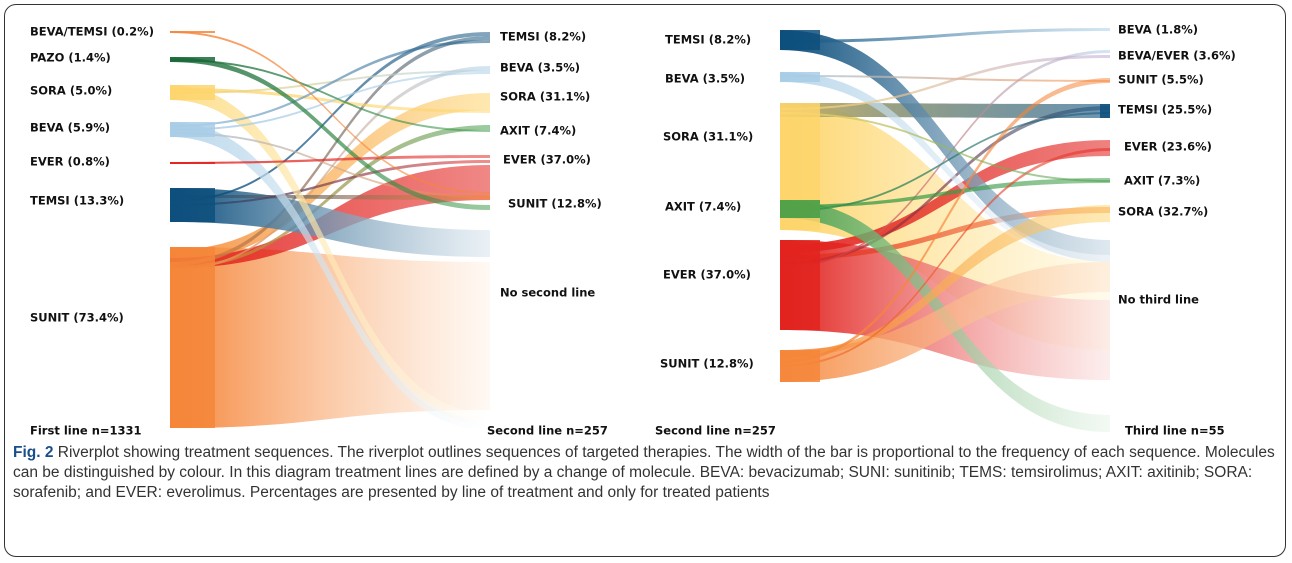 This screenshot has height=563, width=1292. Describe the element at coordinates (70, 128) in the screenshot. I see `node-label: BEVA (5.9%)` at that location.